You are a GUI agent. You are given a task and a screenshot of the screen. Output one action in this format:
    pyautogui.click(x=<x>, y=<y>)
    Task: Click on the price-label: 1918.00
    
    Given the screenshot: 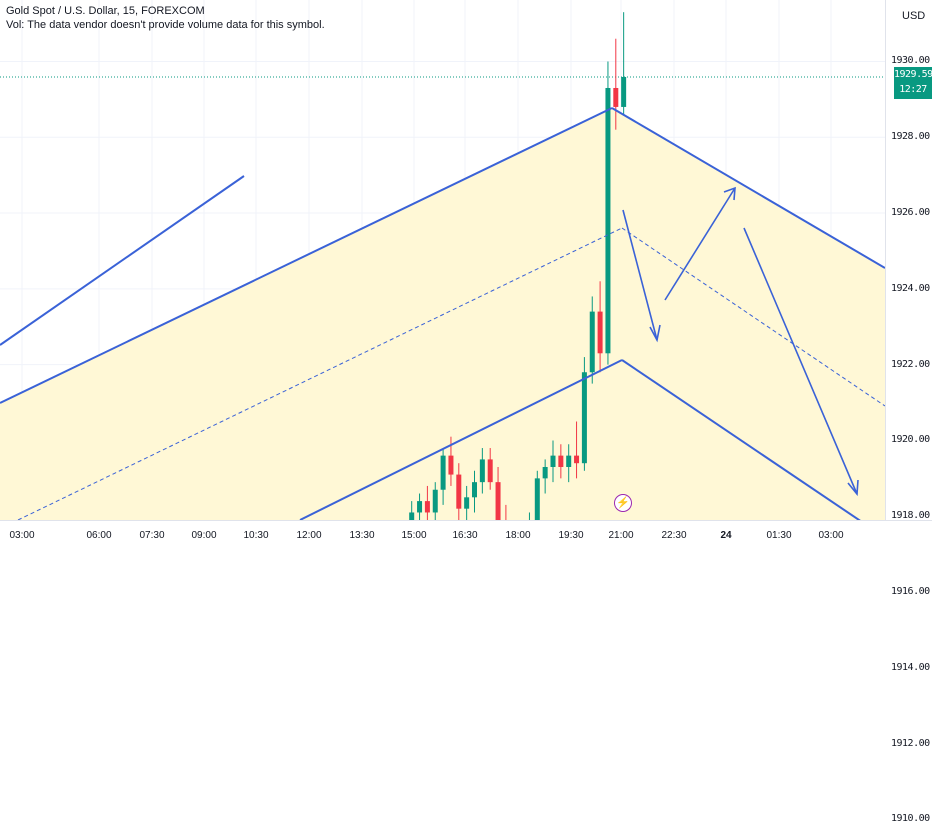 What is the action you would take?
    pyautogui.click(x=910, y=516)
    